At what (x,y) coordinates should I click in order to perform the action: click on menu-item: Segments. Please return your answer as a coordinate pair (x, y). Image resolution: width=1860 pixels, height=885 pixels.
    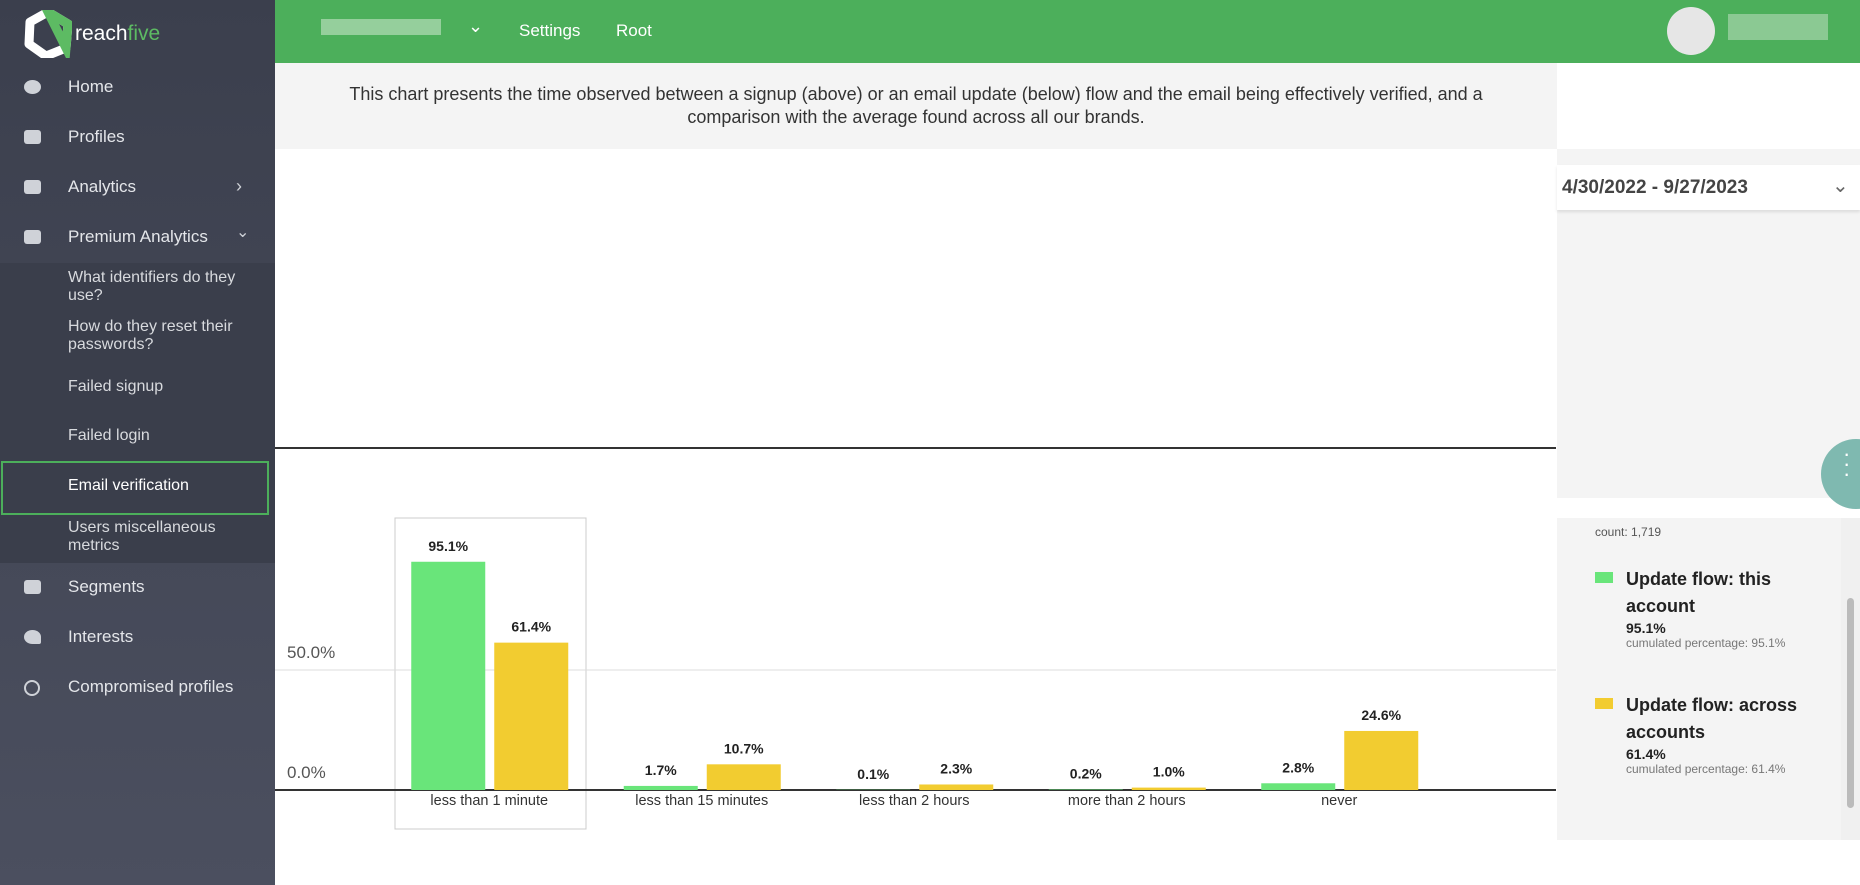
    Looking at the image, I should click on (106, 586).